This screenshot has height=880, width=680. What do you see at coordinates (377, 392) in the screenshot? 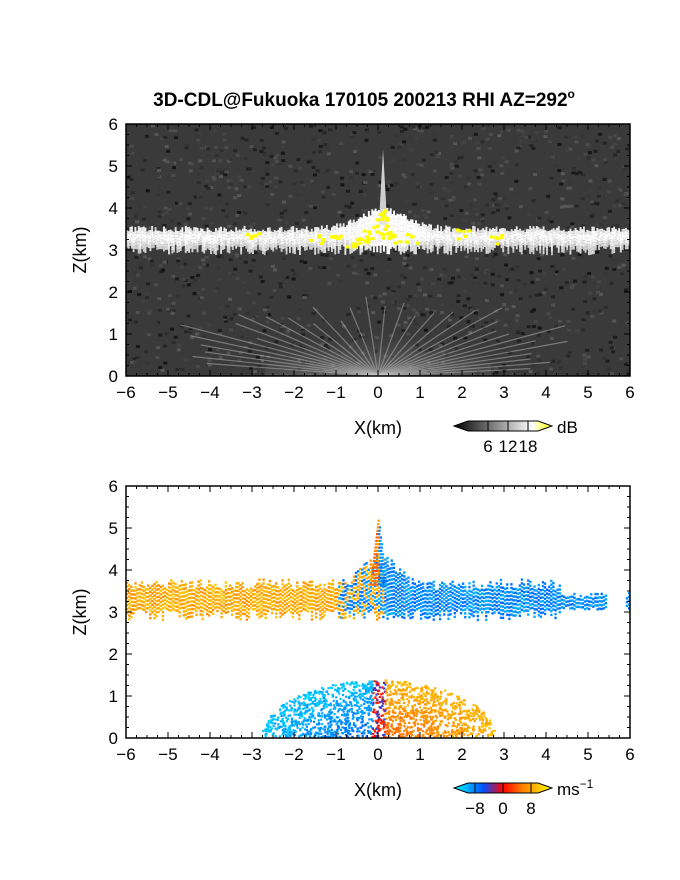
I see `backscatter-xtick-label: 0` at bounding box center [377, 392].